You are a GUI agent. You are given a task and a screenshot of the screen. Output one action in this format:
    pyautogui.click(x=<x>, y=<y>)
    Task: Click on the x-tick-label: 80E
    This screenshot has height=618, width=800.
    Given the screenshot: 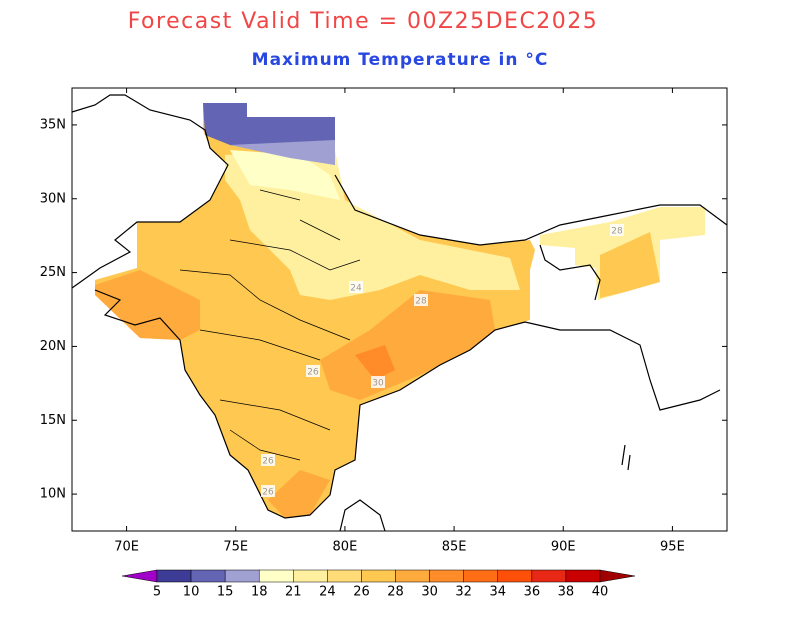 What is the action you would take?
    pyautogui.click(x=345, y=547)
    